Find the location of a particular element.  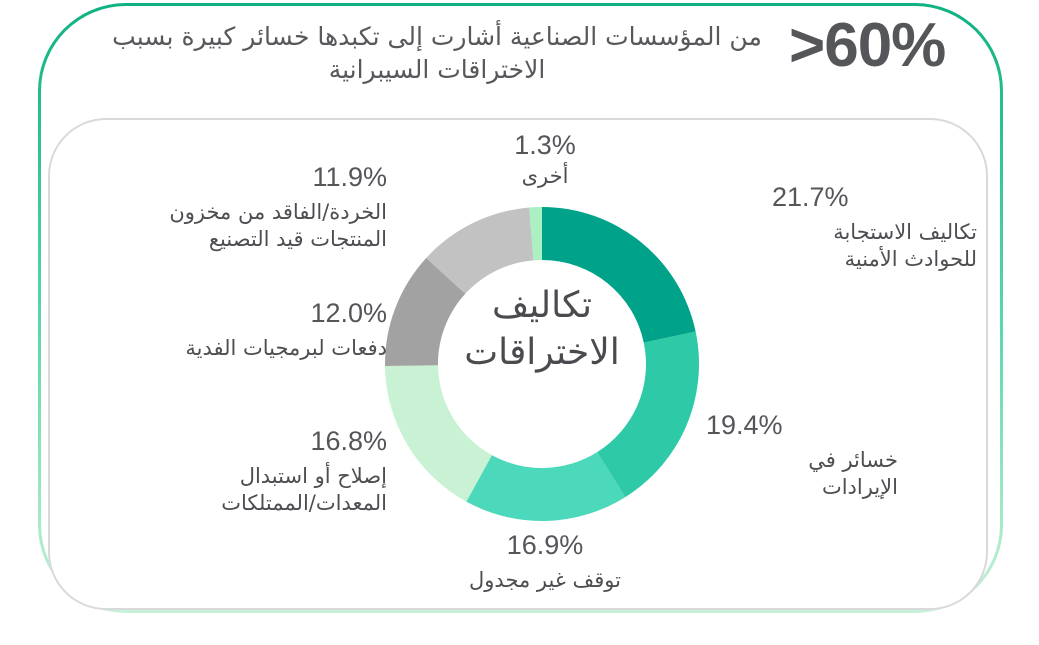

callout-repair-replacement-line2: المعدات/الممتلكات is located at coordinates (304, 503).